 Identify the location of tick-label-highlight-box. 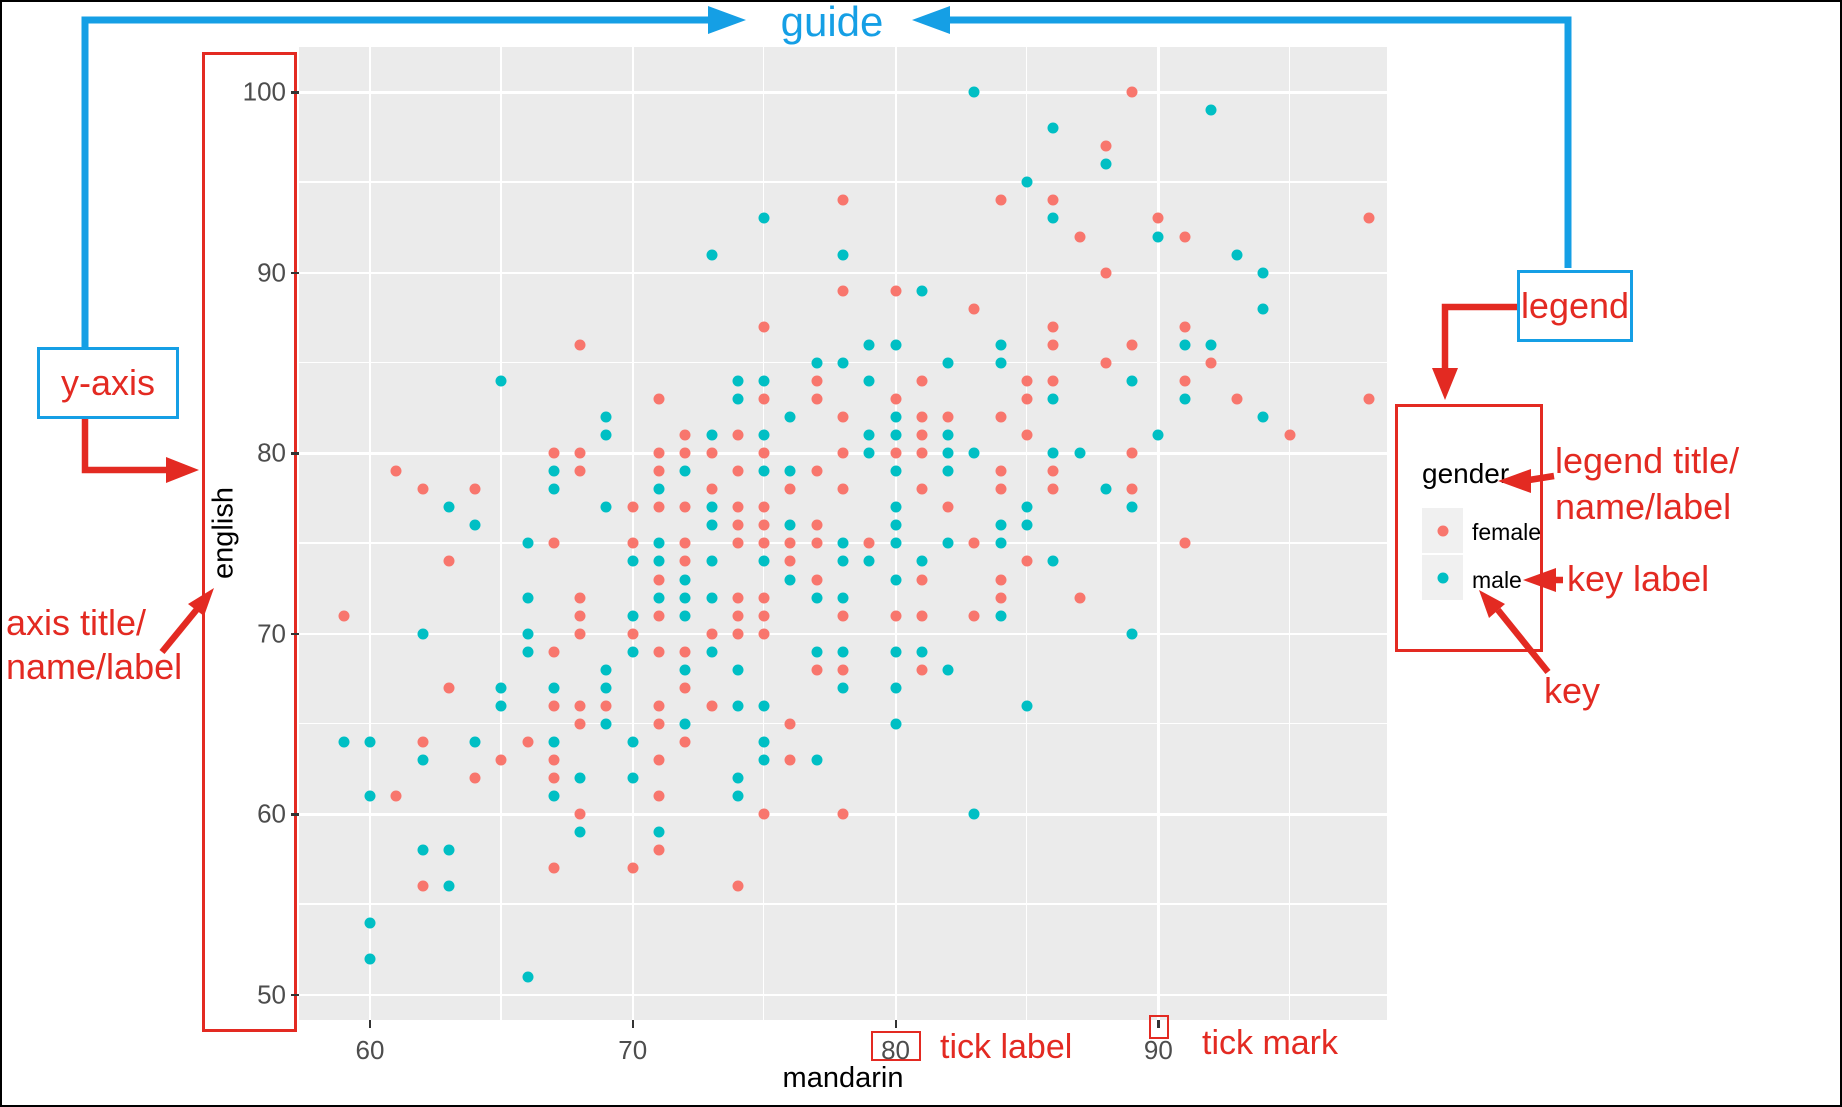
(896, 1046).